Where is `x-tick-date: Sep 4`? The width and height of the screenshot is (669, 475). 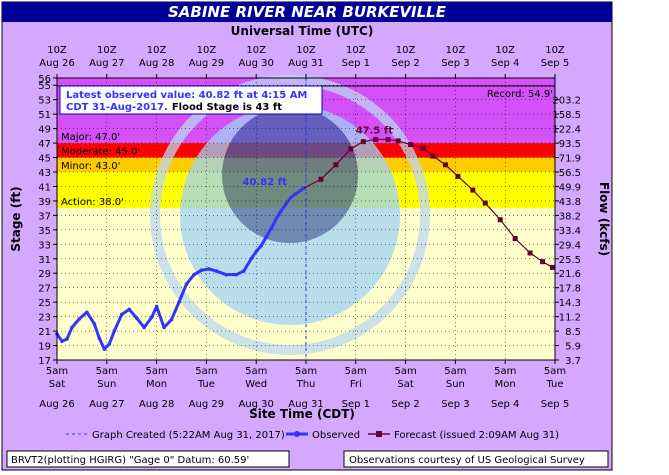 x-tick-date: Sep 4 is located at coordinates (505, 404).